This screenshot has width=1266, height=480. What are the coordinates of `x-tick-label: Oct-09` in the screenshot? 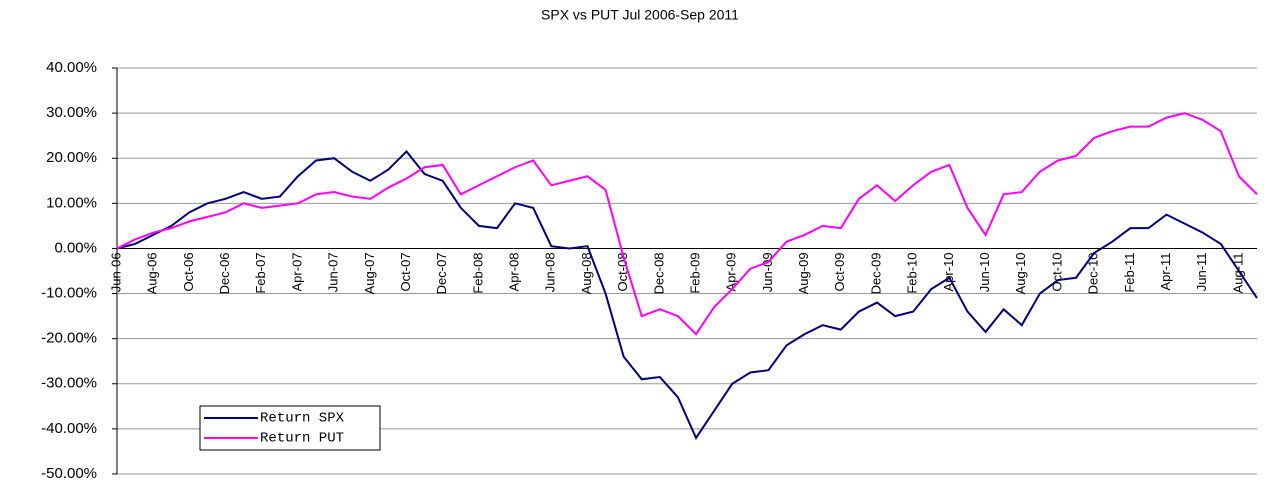 It's located at (839, 271).